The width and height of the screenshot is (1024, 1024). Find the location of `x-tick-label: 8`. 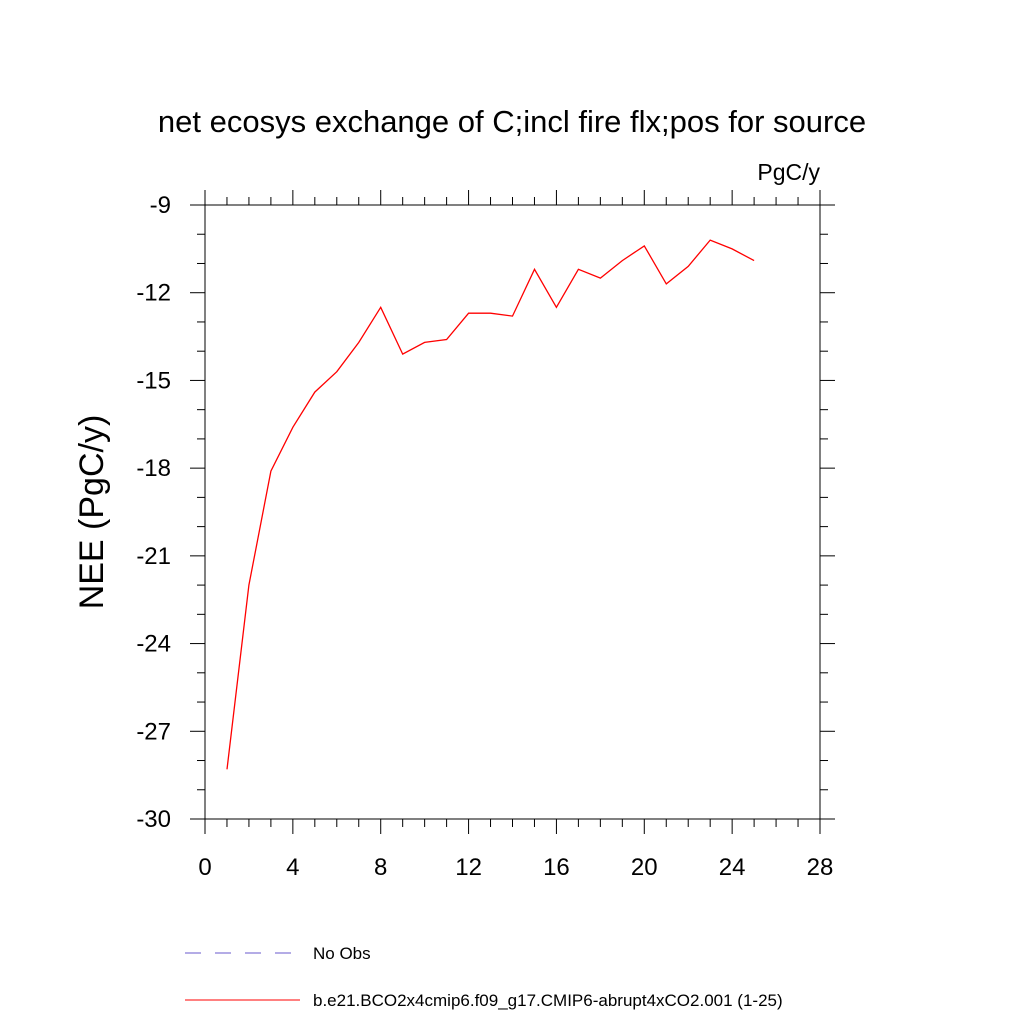

x-tick-label: 8 is located at coordinates (380, 867).